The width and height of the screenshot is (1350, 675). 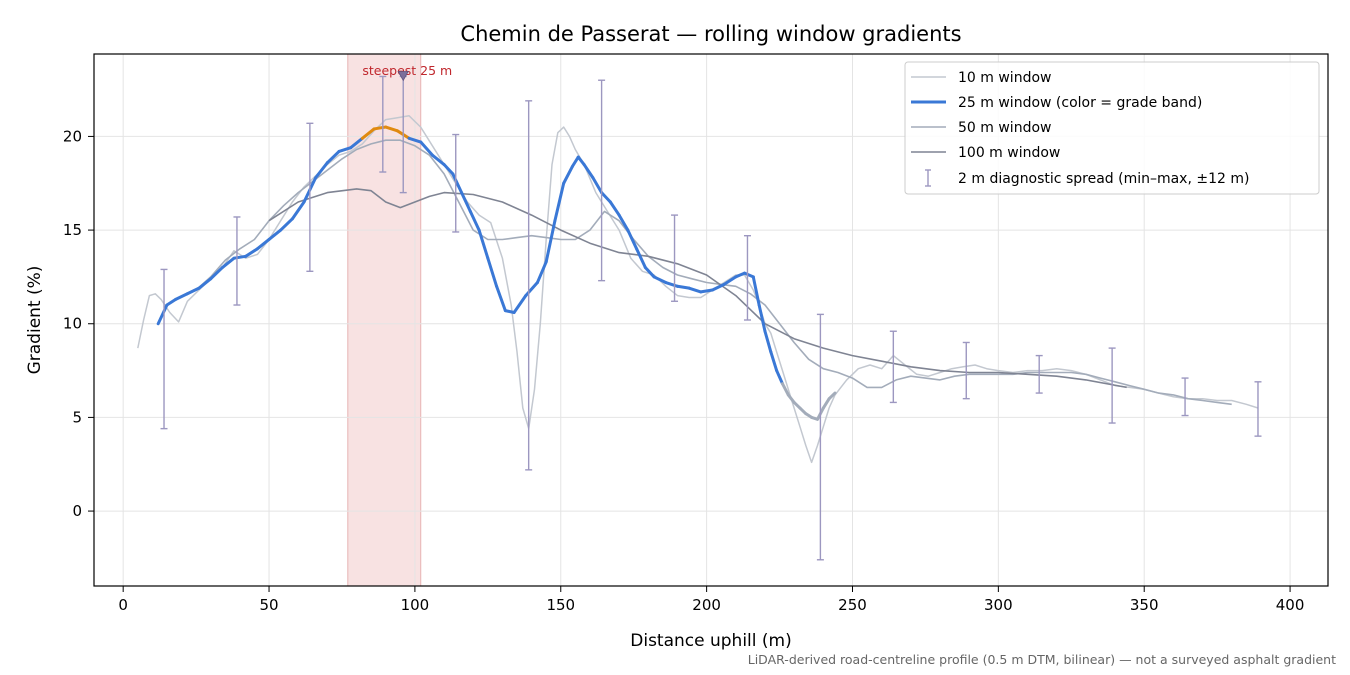 I want to click on x-tick-label: 250, so click(x=852, y=605).